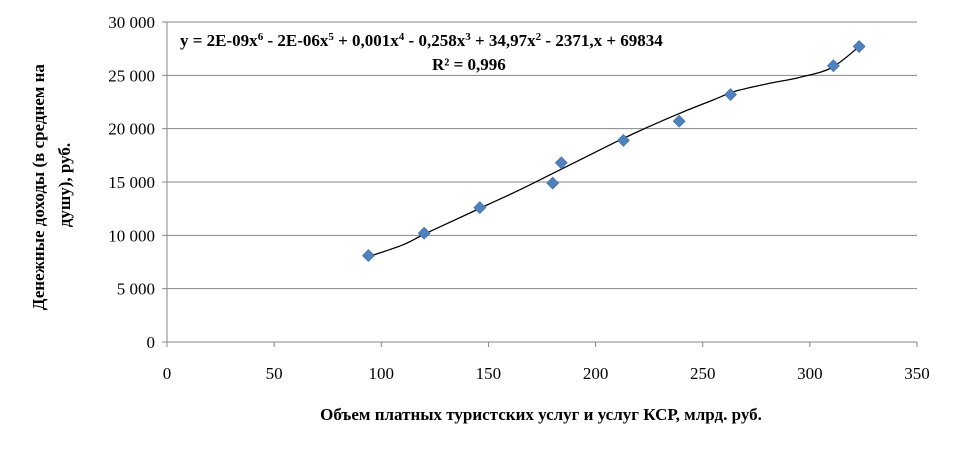 The image size is (957, 452). I want to click on x-tick-label: 0, so click(167, 373).